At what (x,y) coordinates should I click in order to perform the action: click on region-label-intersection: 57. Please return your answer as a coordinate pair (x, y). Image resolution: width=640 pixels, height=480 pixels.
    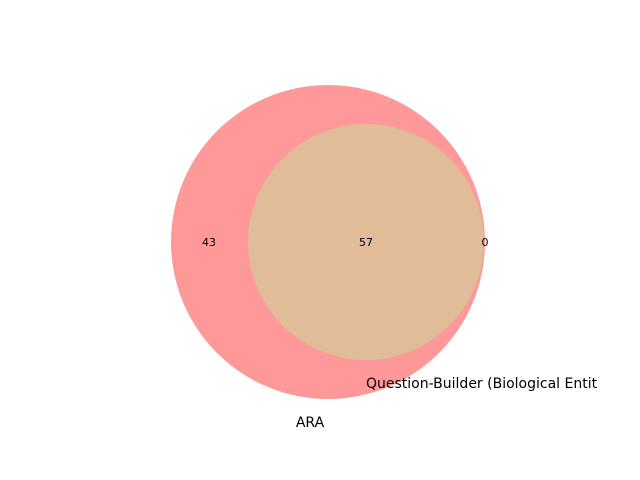
    Looking at the image, I should click on (366, 242).